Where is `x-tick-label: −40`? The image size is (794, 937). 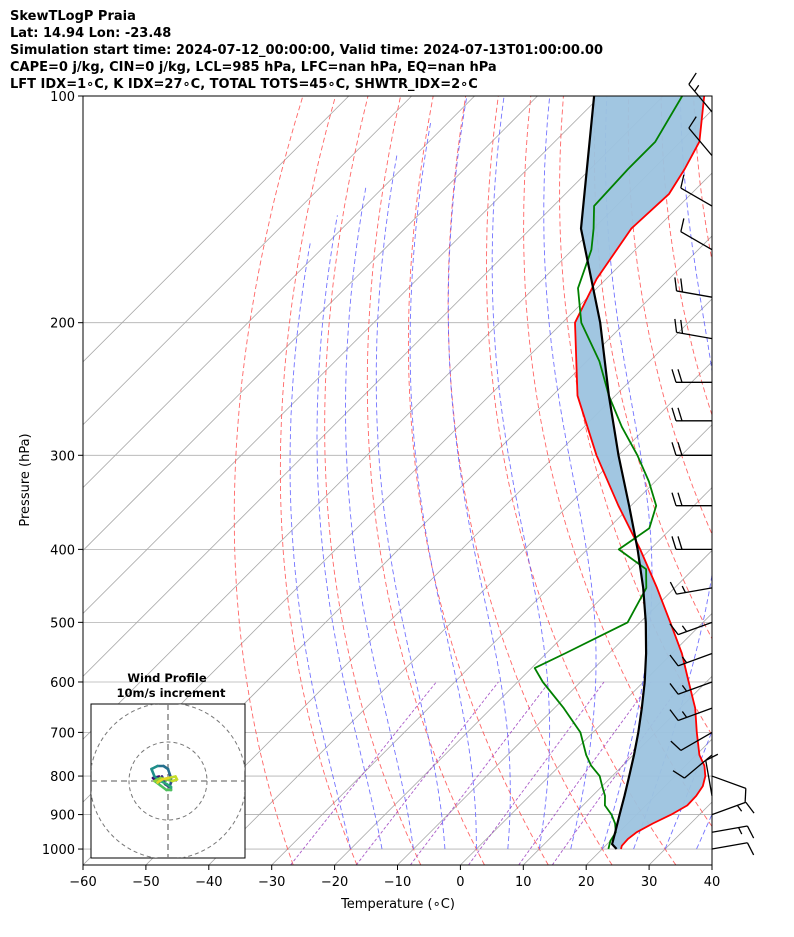
x-tick-label: −40 is located at coordinates (208, 882).